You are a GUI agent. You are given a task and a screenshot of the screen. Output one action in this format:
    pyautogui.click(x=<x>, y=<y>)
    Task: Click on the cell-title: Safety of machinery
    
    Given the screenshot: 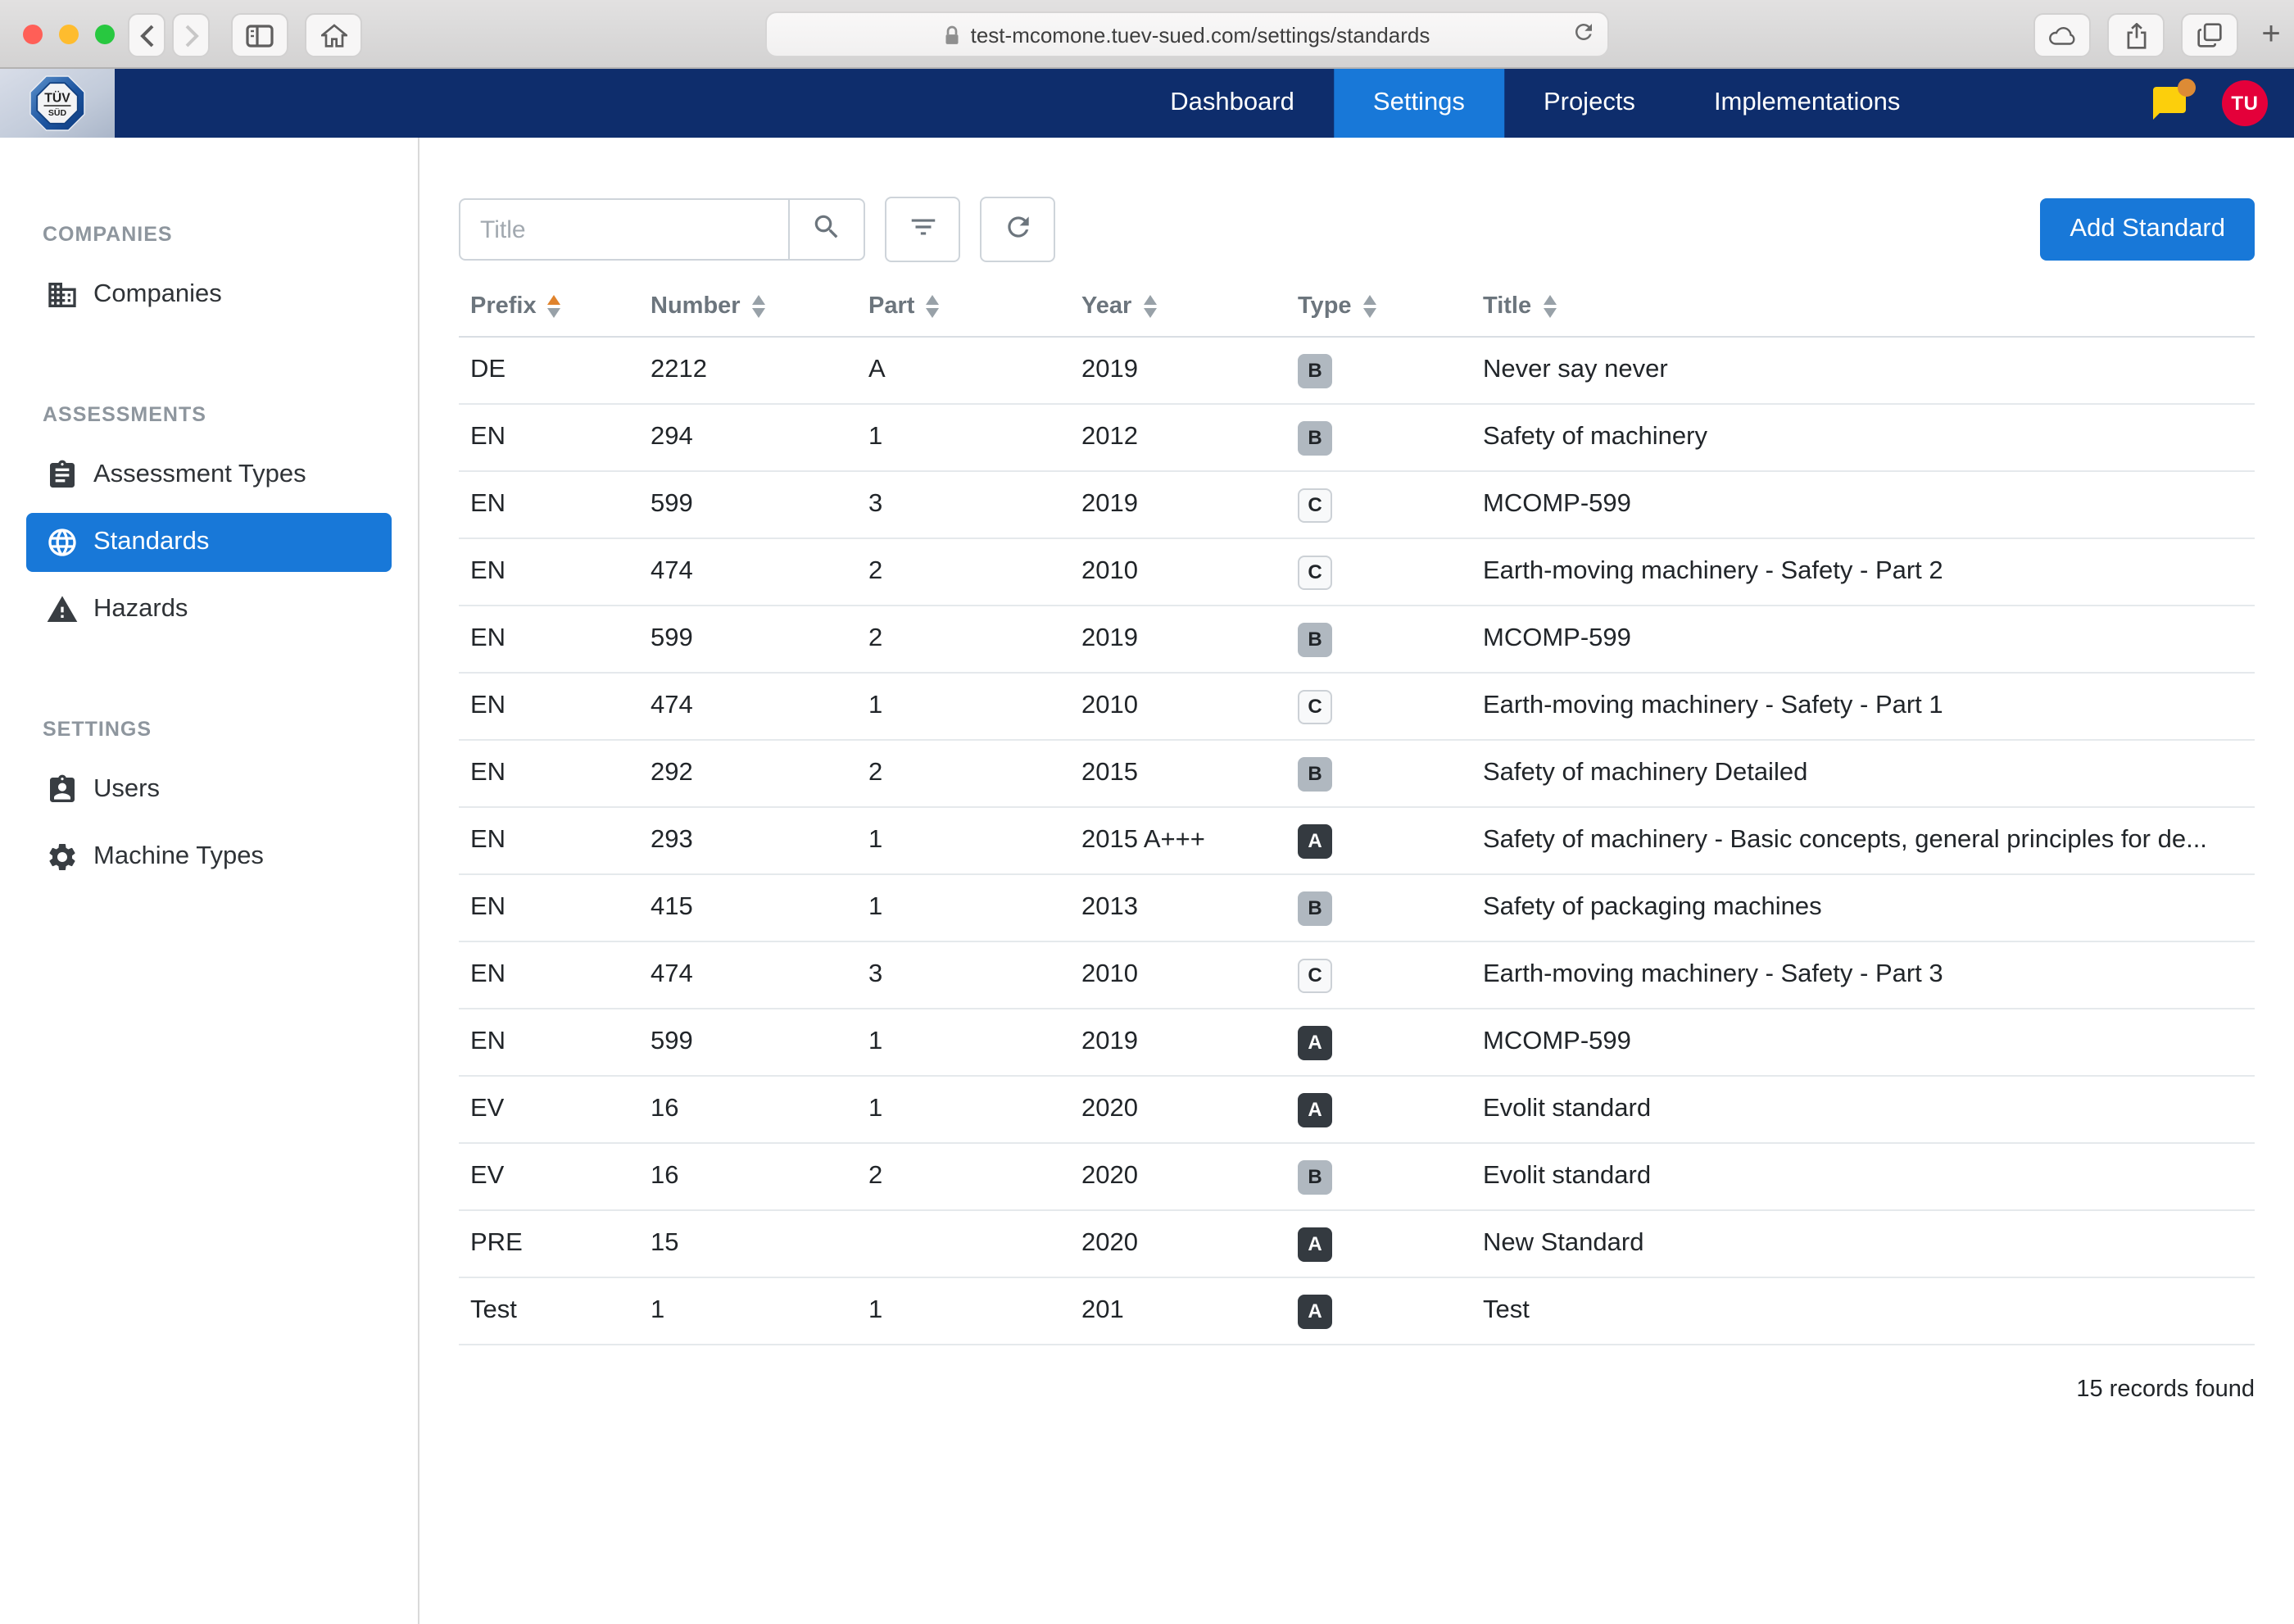 What is the action you would take?
    pyautogui.click(x=1595, y=437)
    